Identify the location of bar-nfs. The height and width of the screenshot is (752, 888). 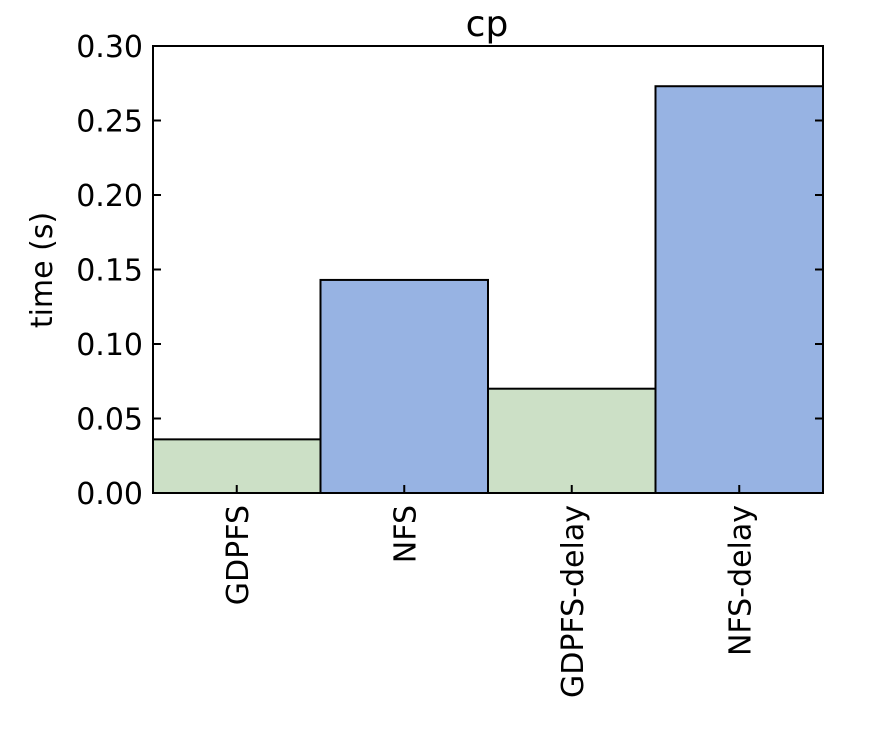
(404, 386).